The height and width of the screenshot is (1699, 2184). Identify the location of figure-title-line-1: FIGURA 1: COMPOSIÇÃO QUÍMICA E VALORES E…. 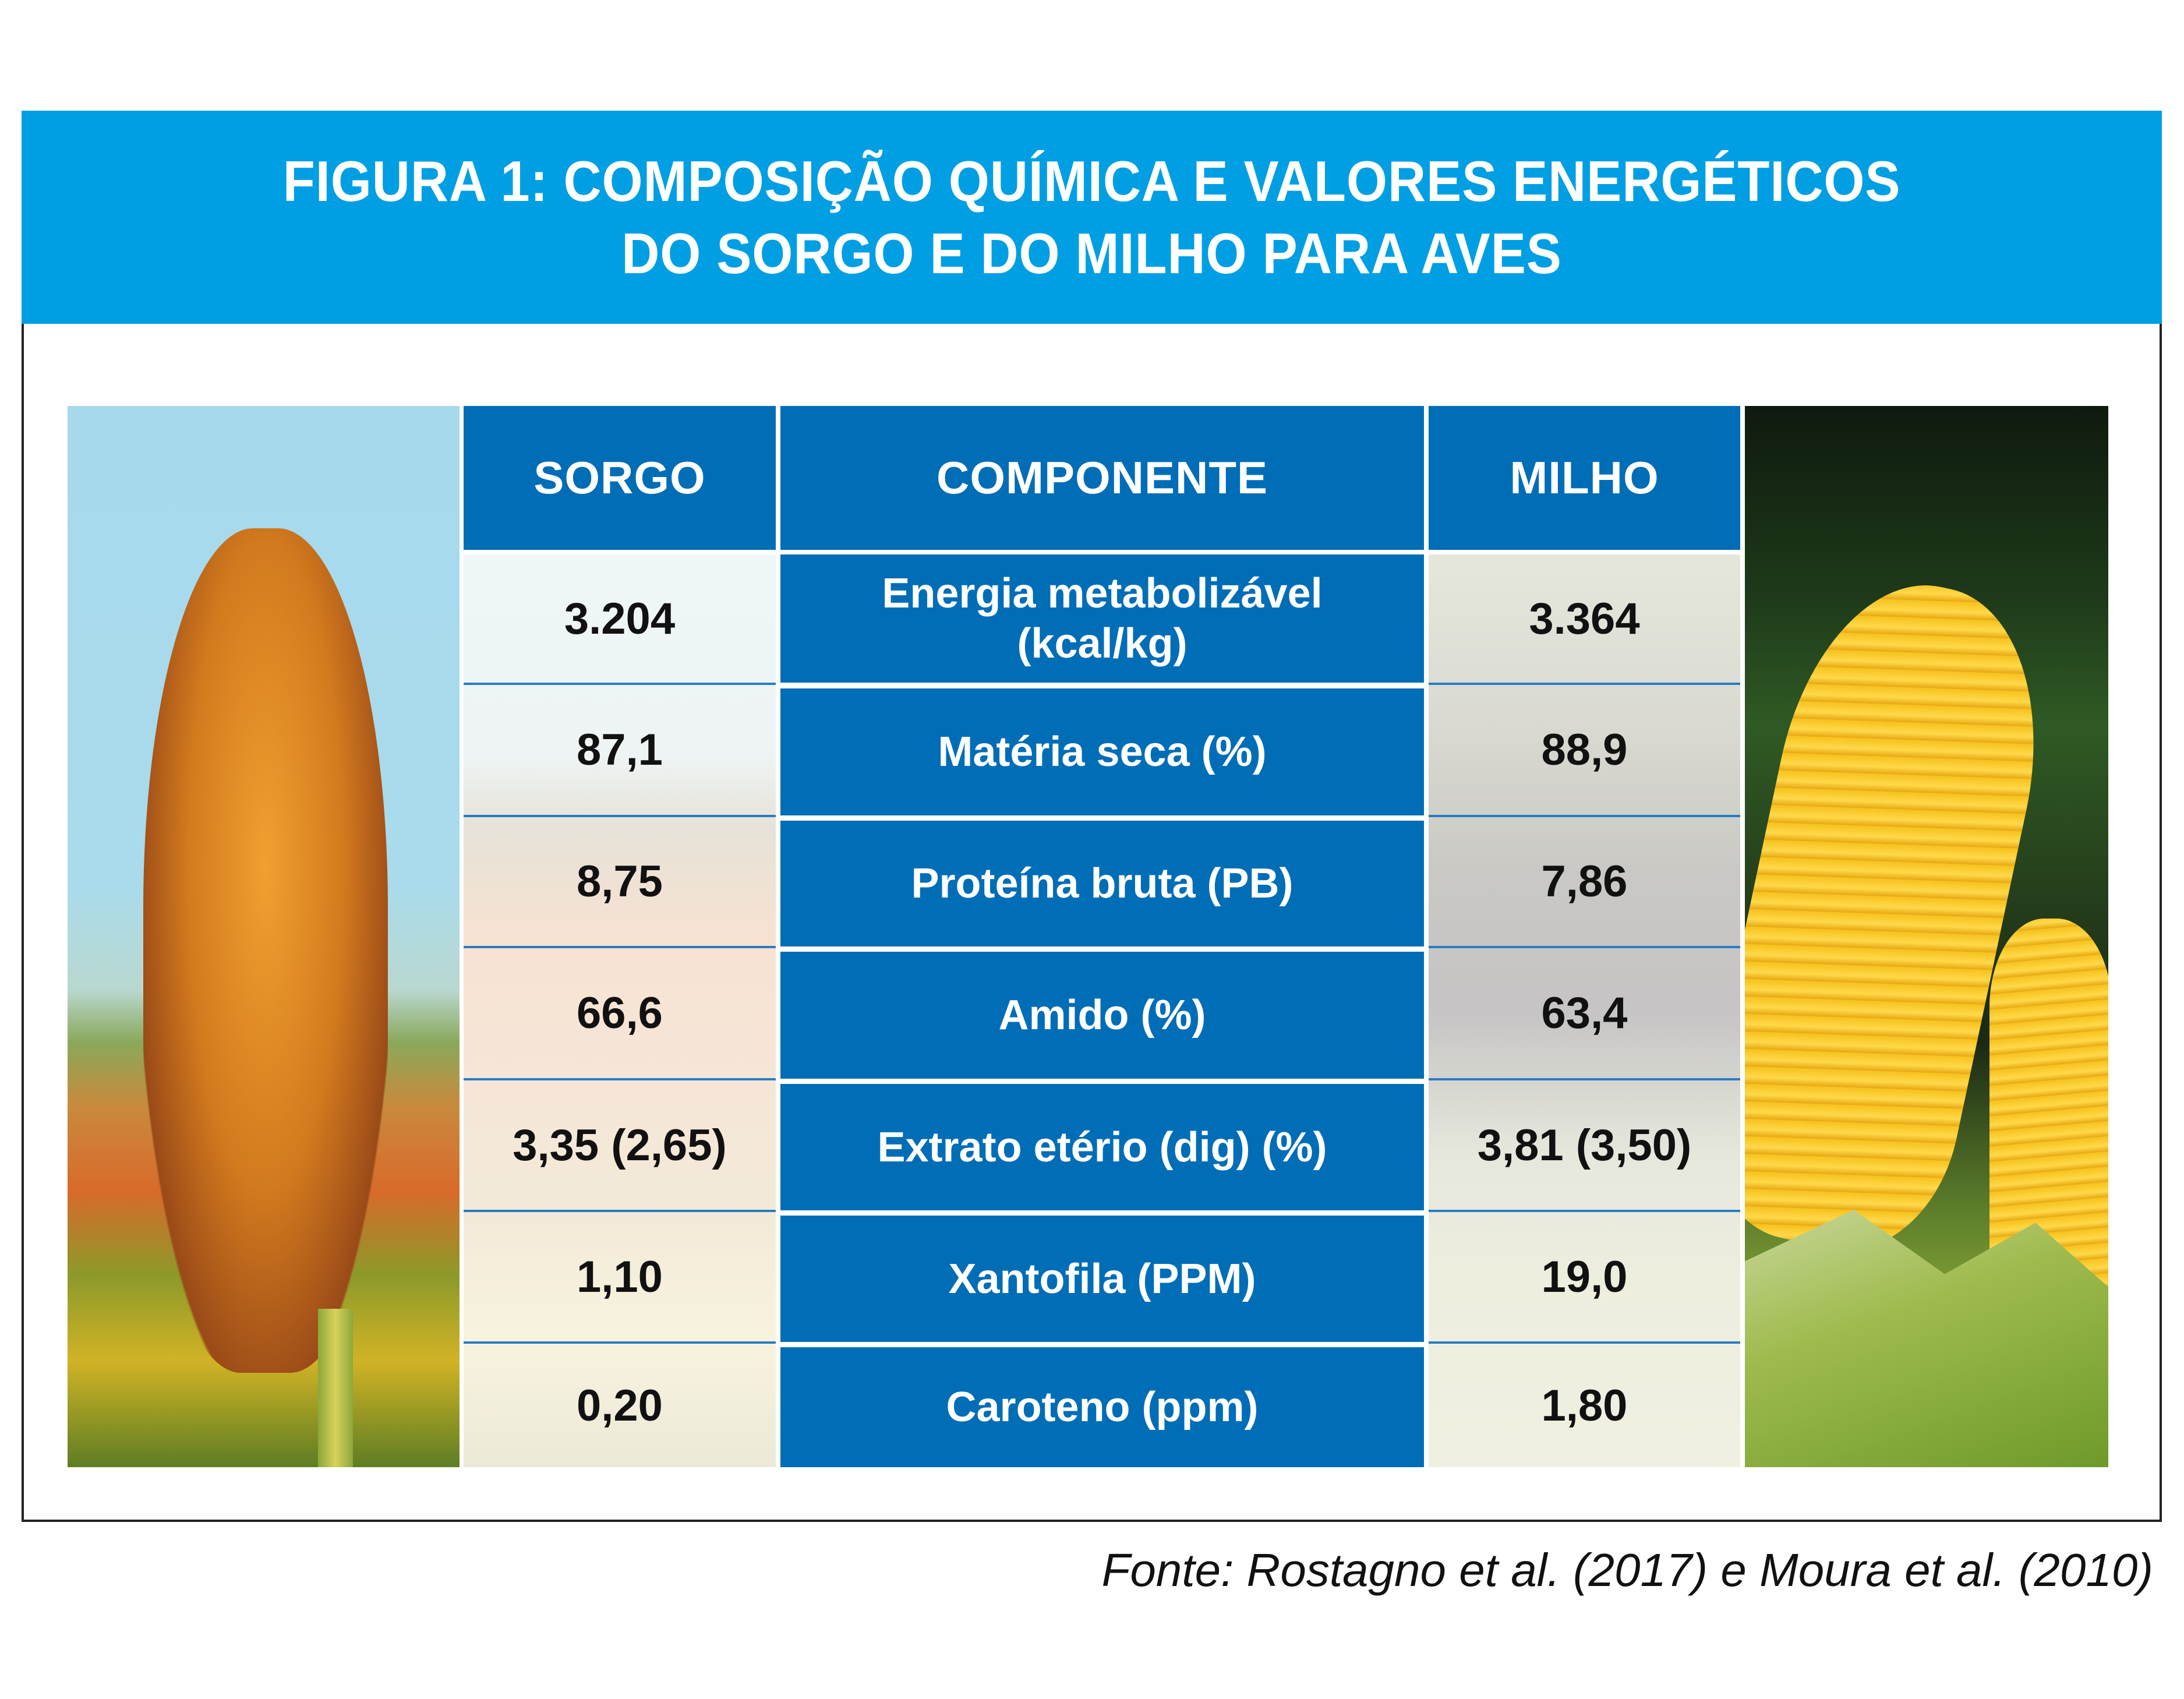
(1091, 181).